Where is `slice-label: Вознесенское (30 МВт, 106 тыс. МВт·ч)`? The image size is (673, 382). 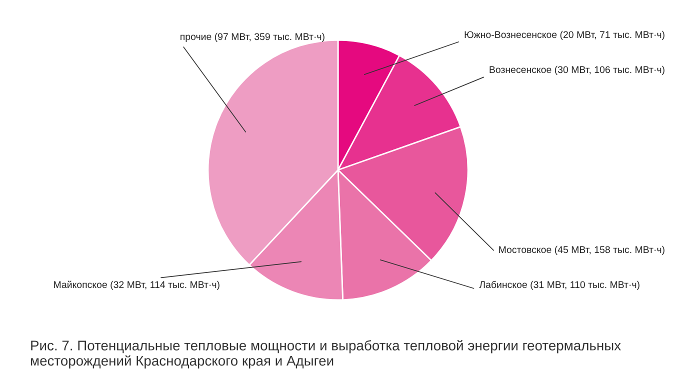
slice-label: Вознесенское (30 МВт, 106 тыс. МВт·ч) is located at coordinates (577, 70).